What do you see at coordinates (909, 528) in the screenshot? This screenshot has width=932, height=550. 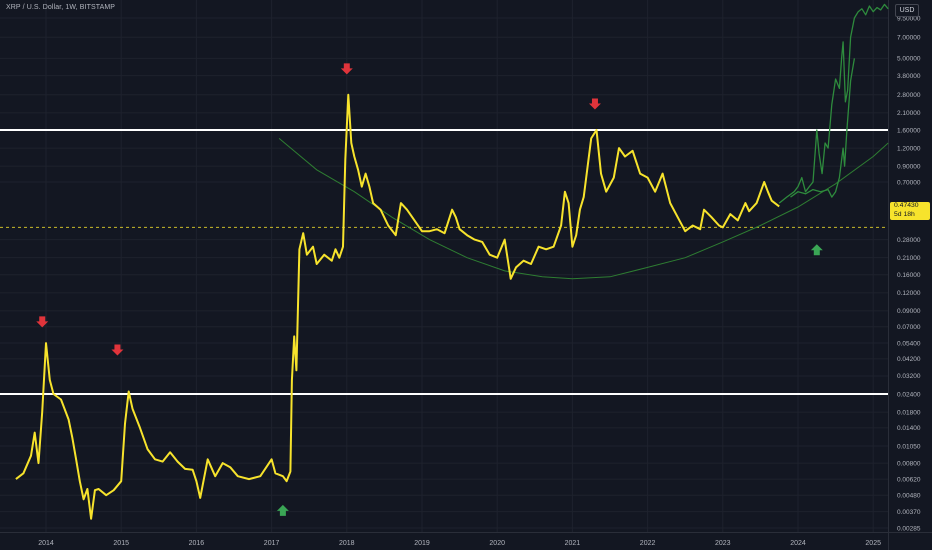 I see `y-tick-label: 0.00285` at bounding box center [909, 528].